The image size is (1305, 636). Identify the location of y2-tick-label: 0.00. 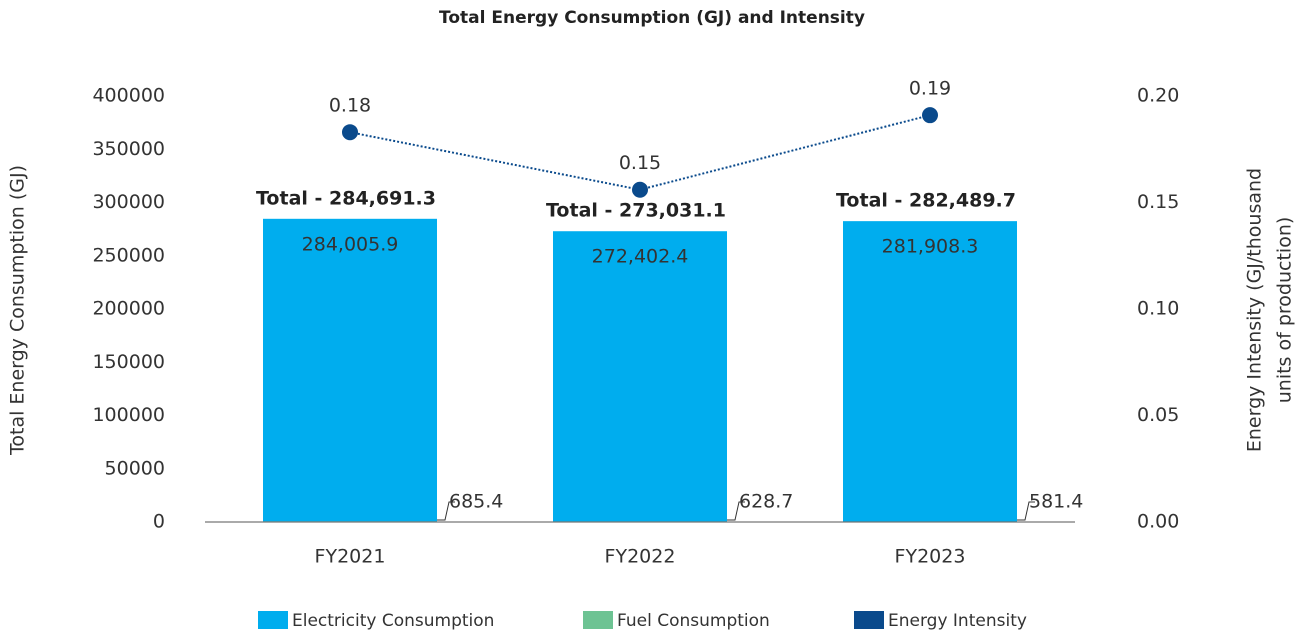
(1158, 522).